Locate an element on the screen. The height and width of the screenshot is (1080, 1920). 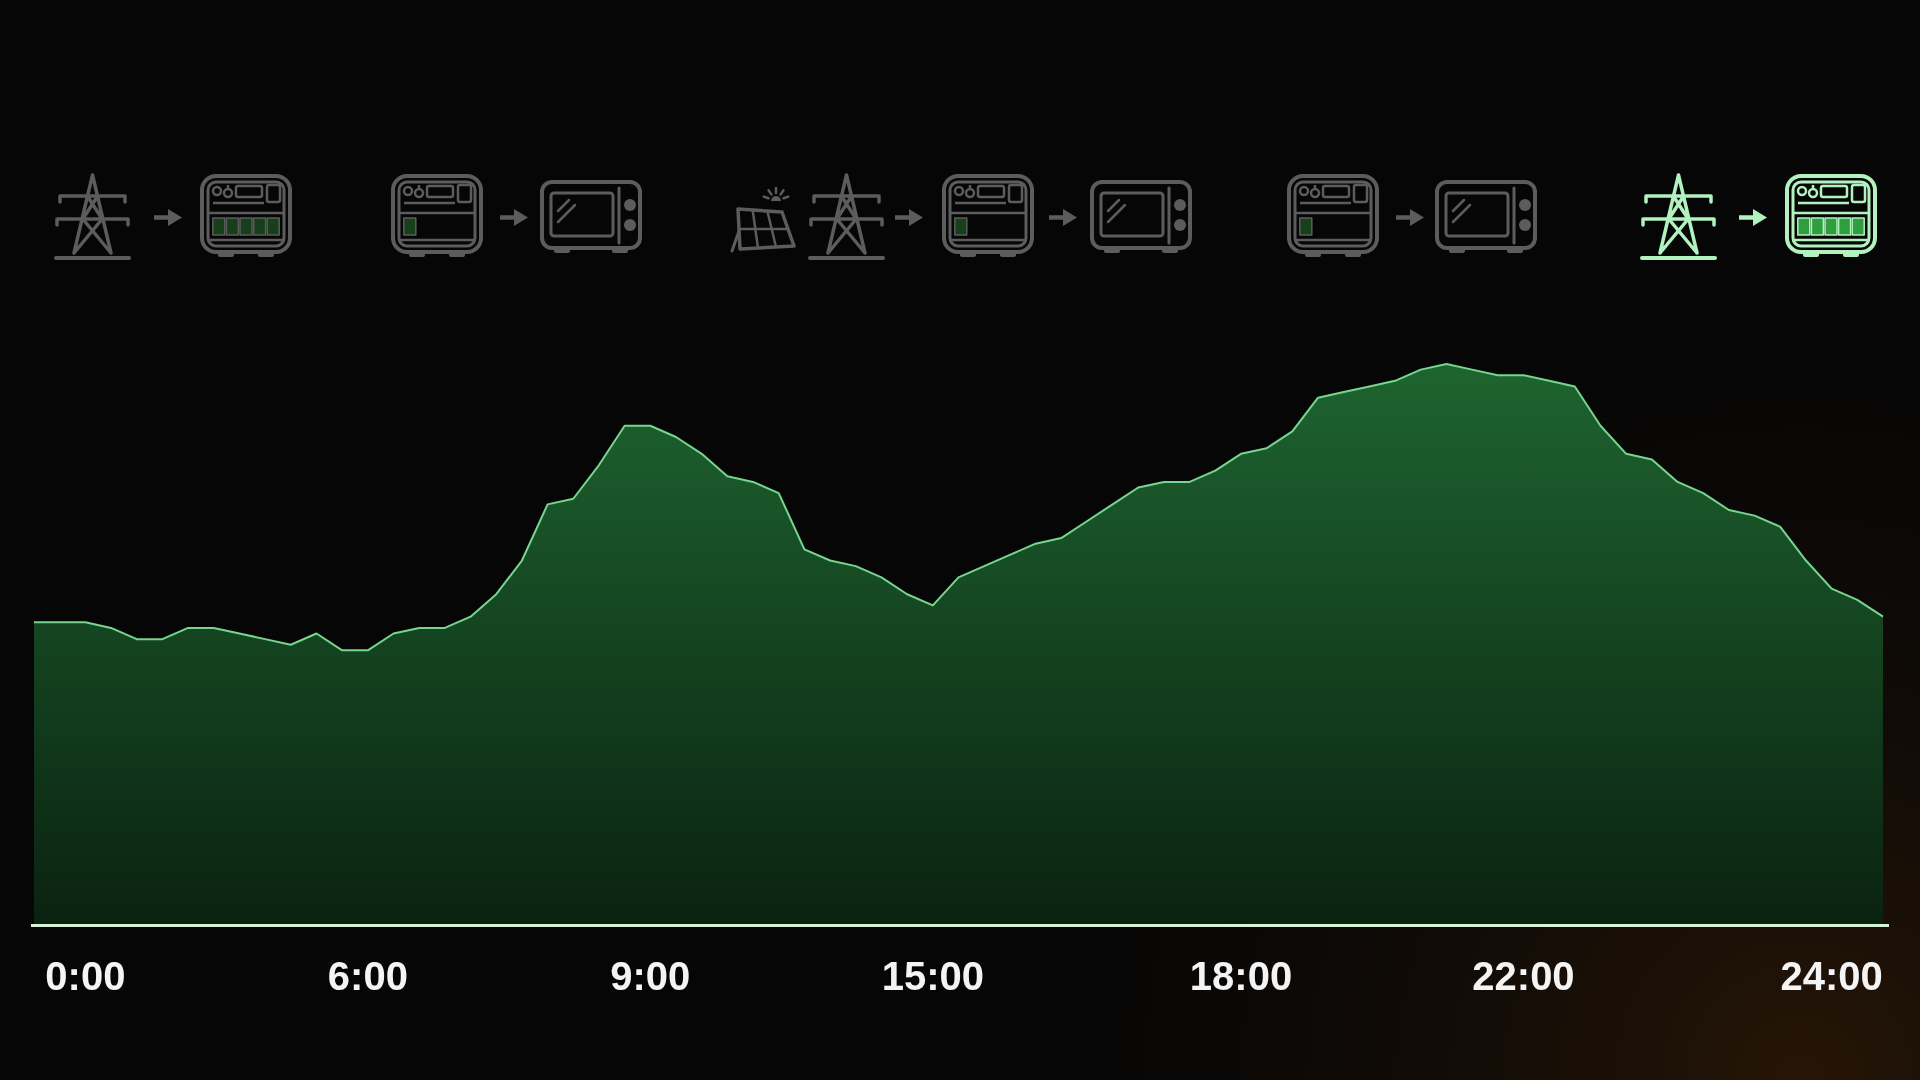
x-tick-label: 9:00 is located at coordinates (650, 976).